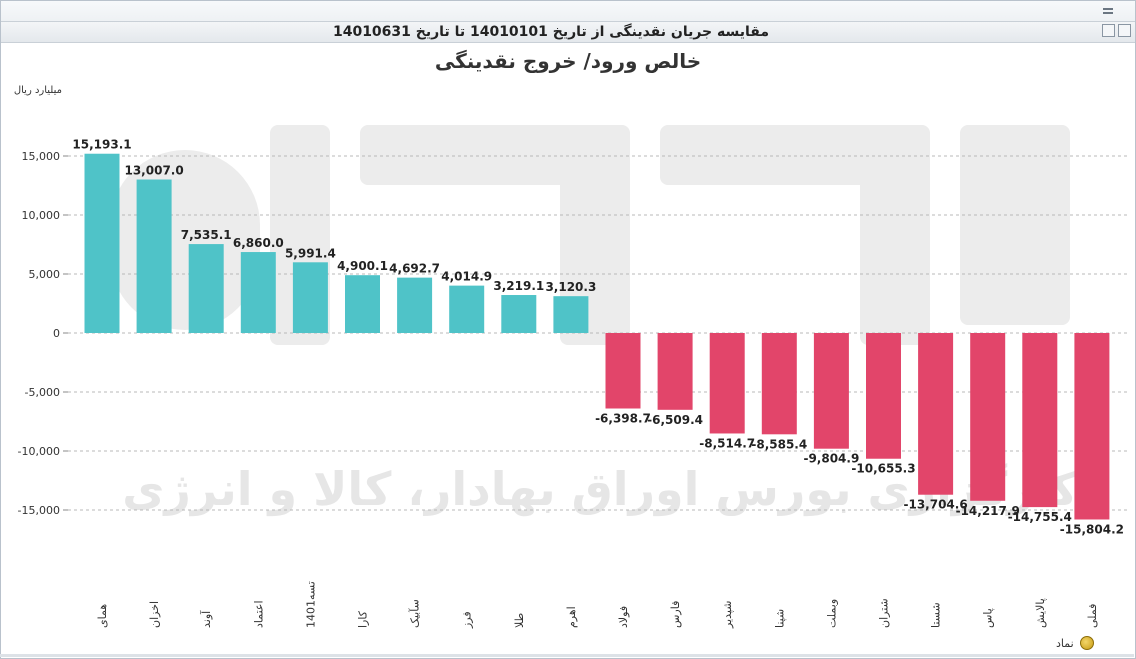 The width and height of the screenshot is (1136, 659). Describe the element at coordinates (310, 253) in the screenshot. I see `value-label: 5,991.4` at that location.